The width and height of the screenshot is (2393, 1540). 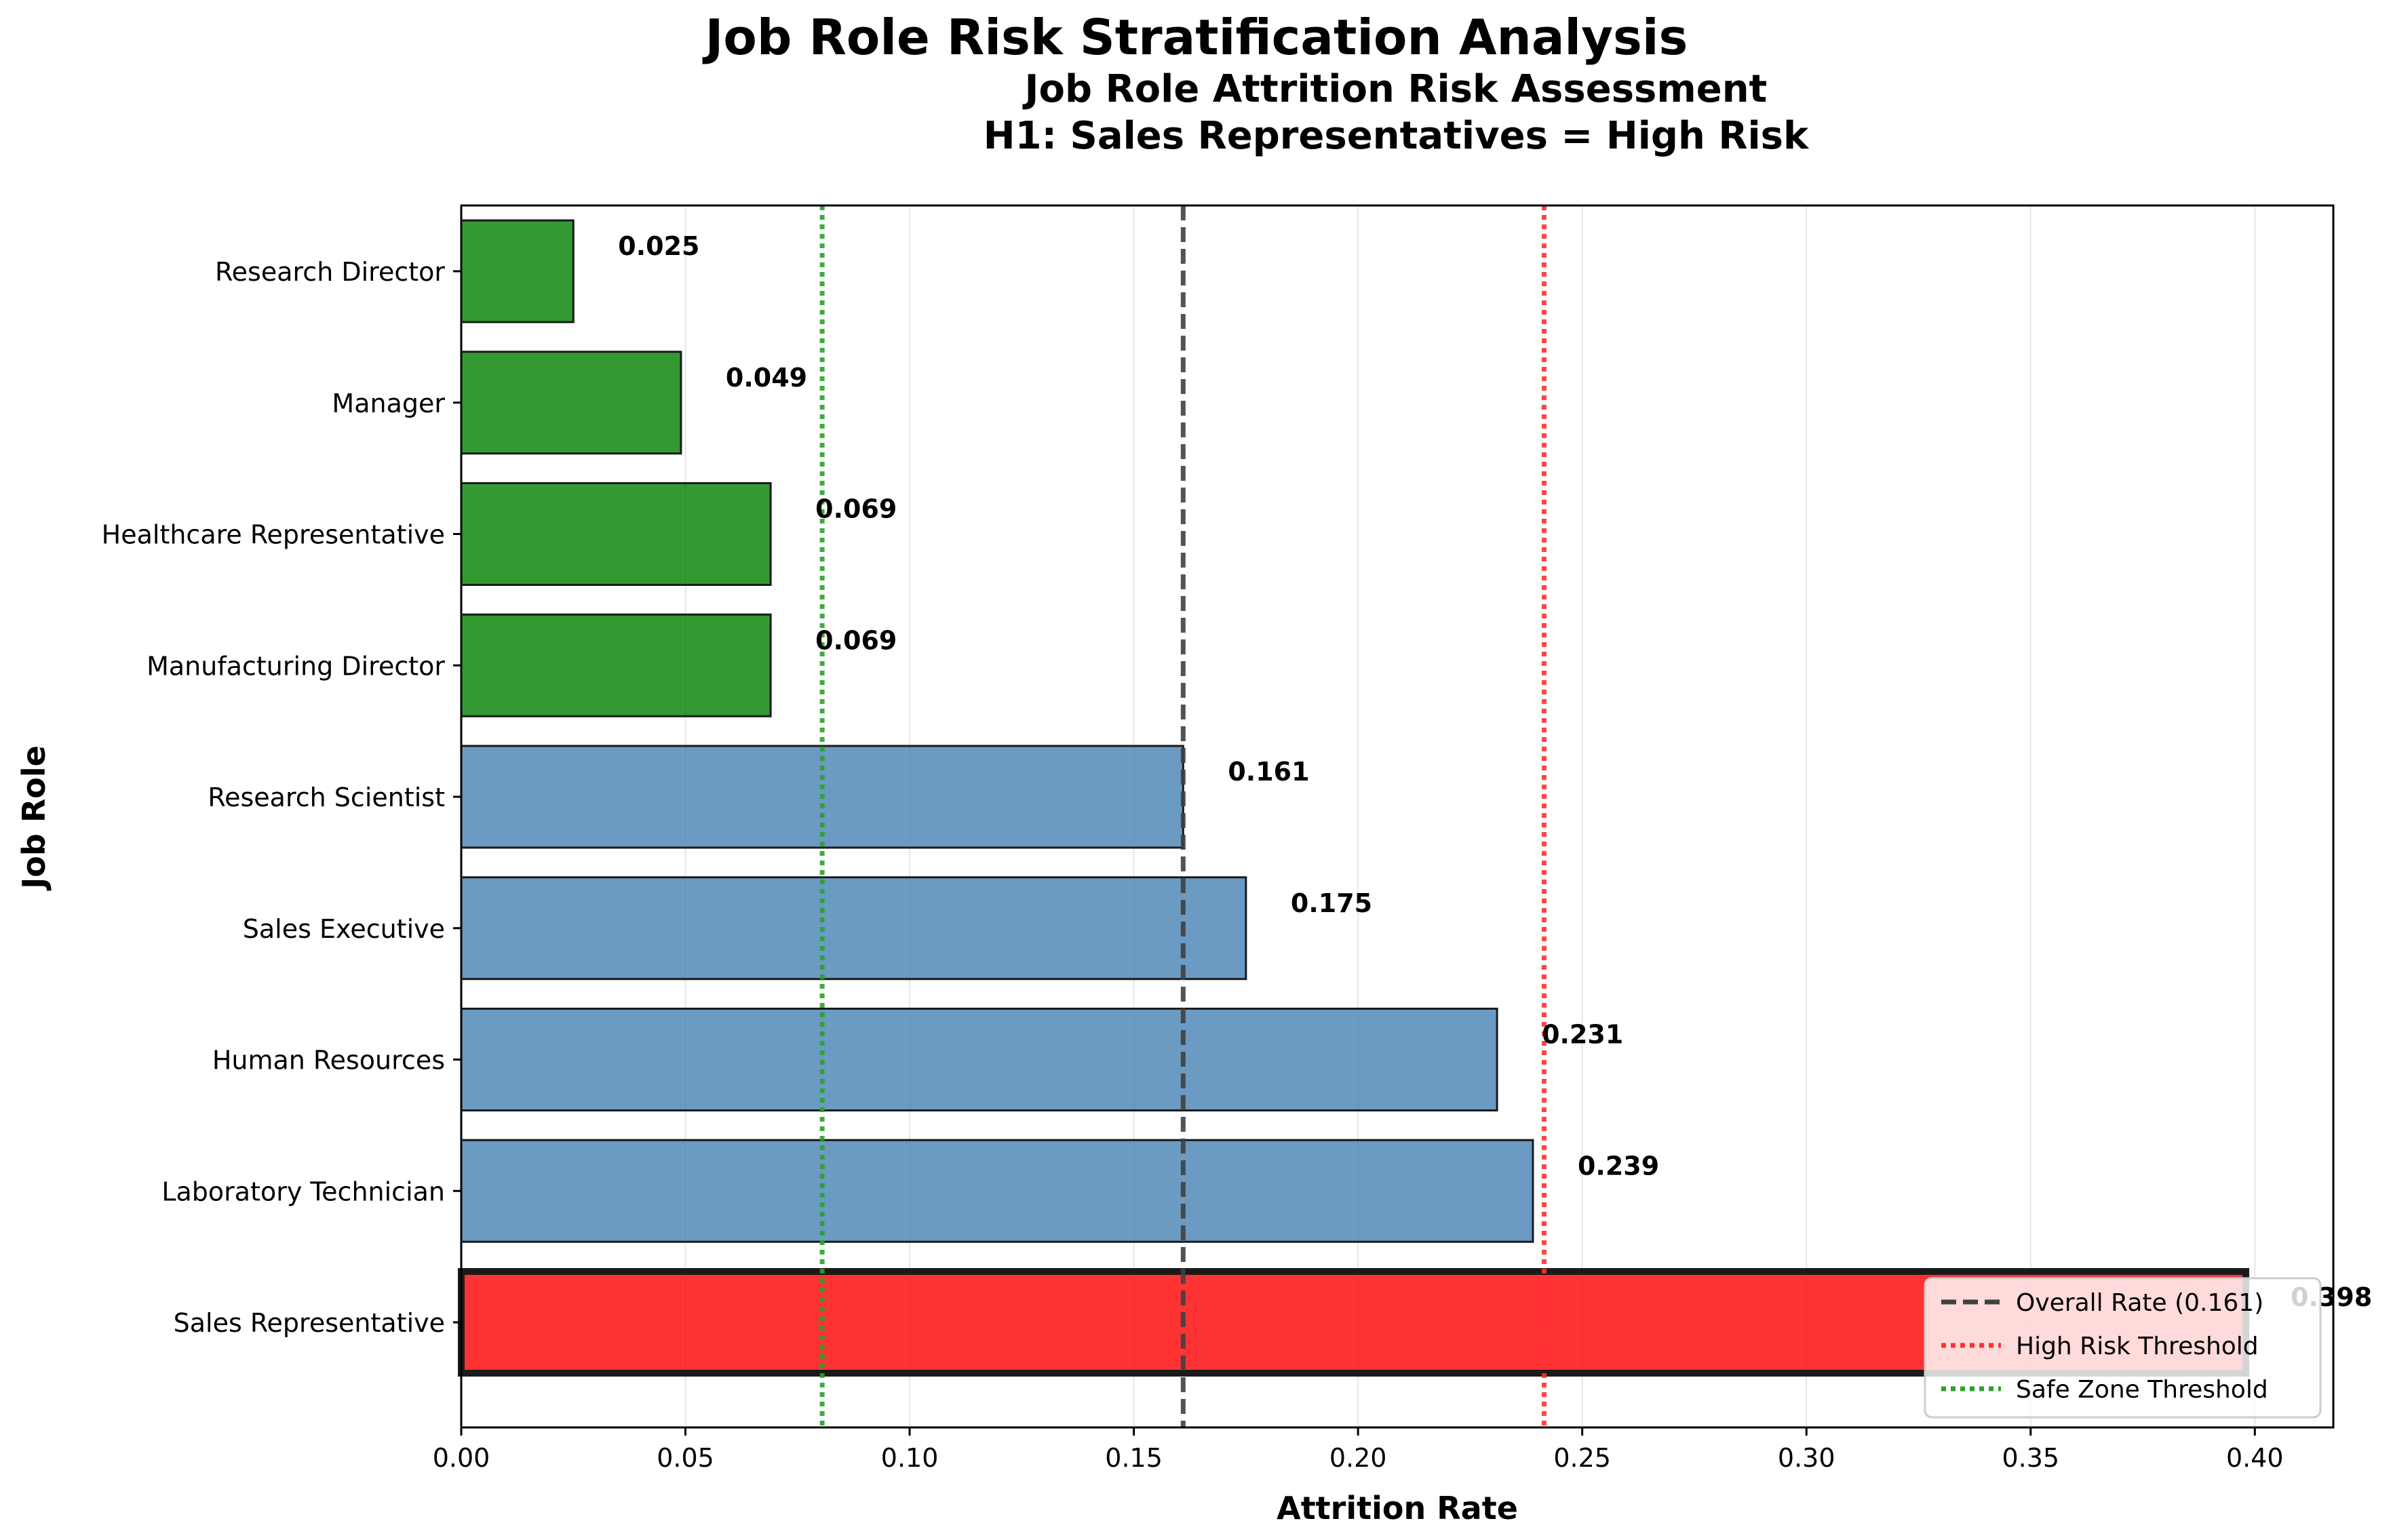 I want to click on x-tick-label: 0.00, so click(x=461, y=1458).